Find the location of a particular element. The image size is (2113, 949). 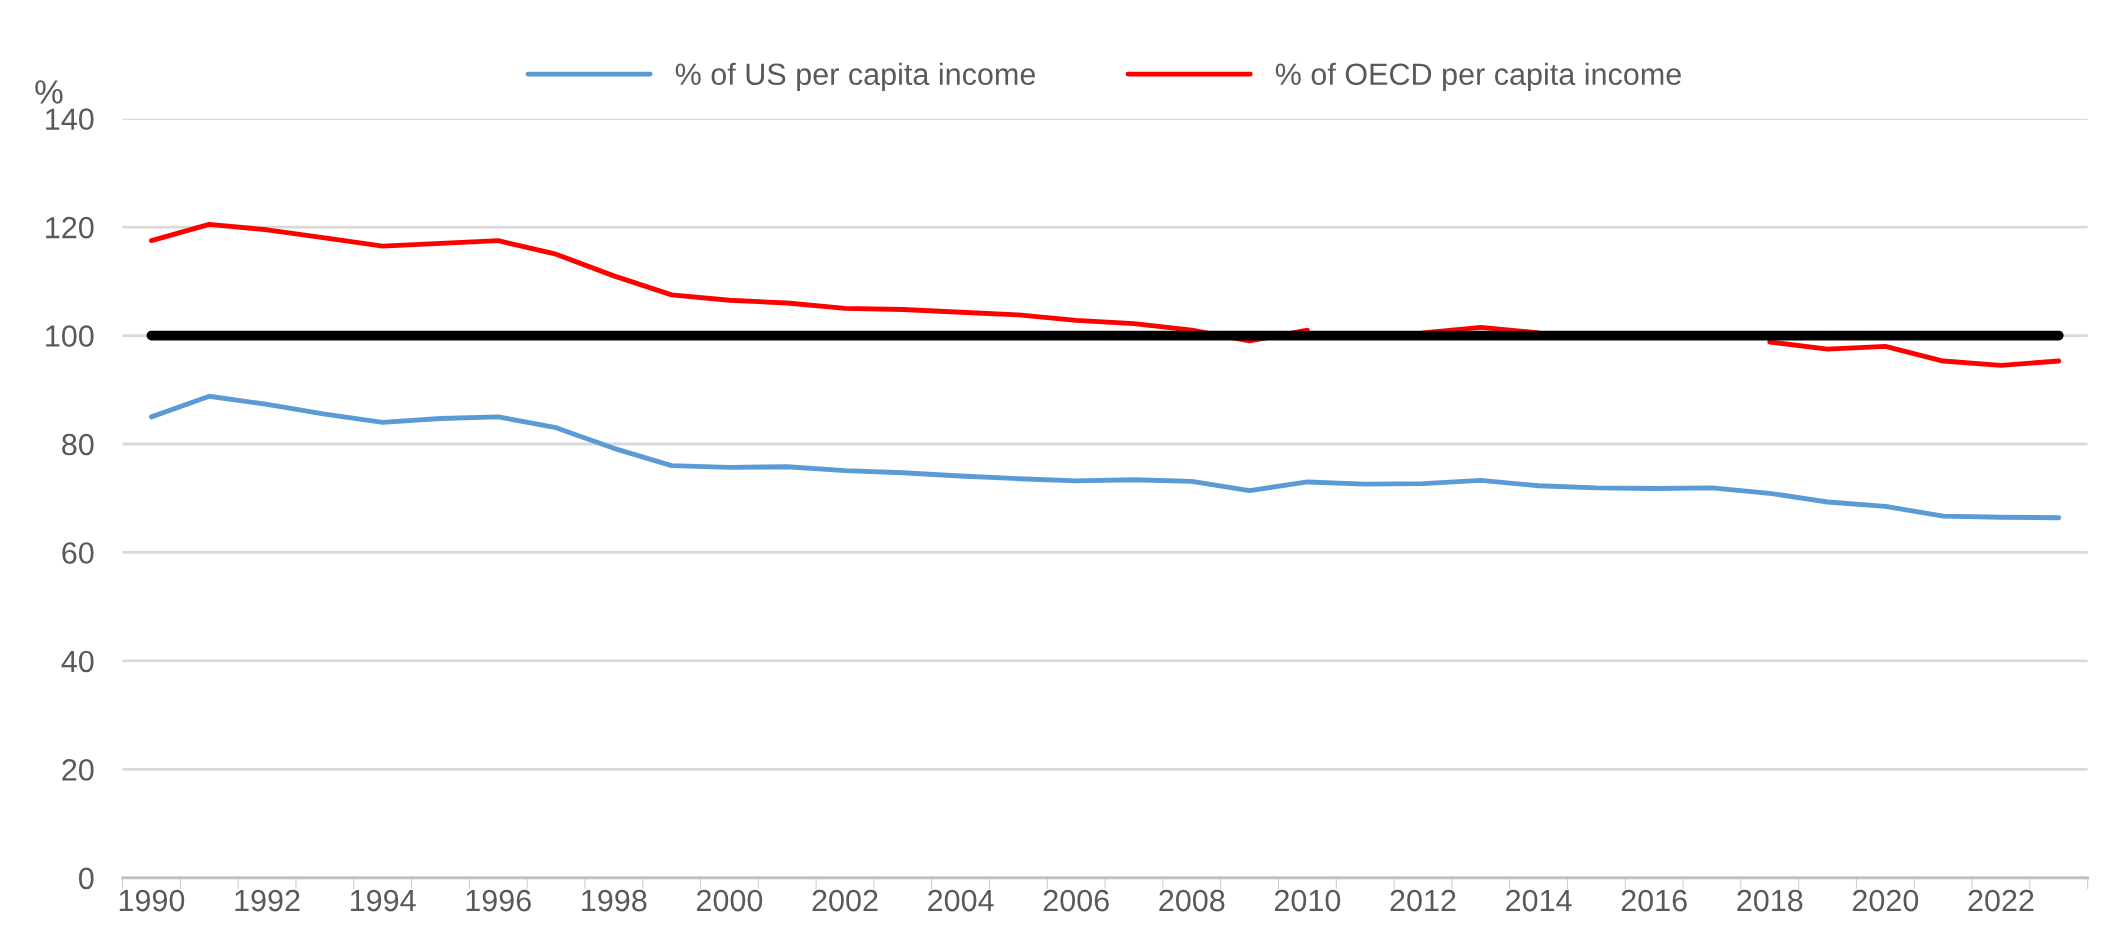

y-tick-label: 80 is located at coordinates (78, 444).